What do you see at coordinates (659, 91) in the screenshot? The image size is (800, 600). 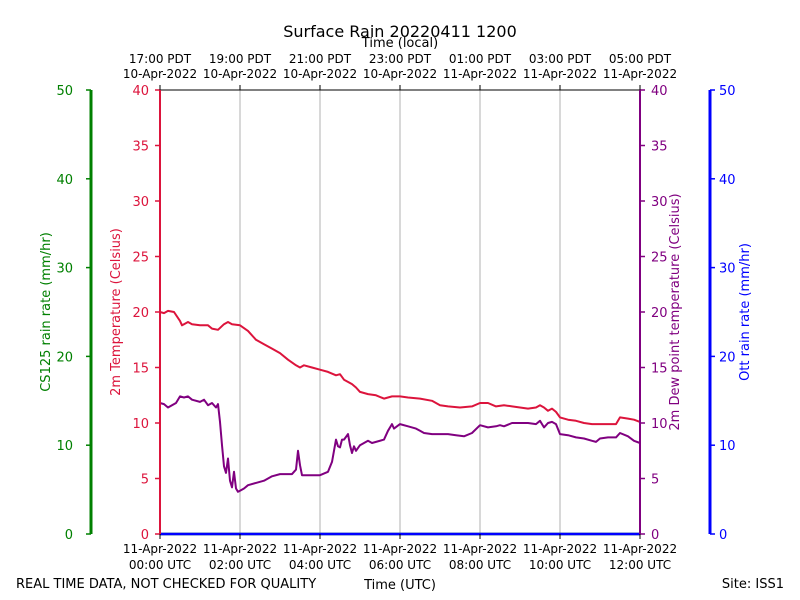 I see `dew-tick-label-8: 40` at bounding box center [659, 91].